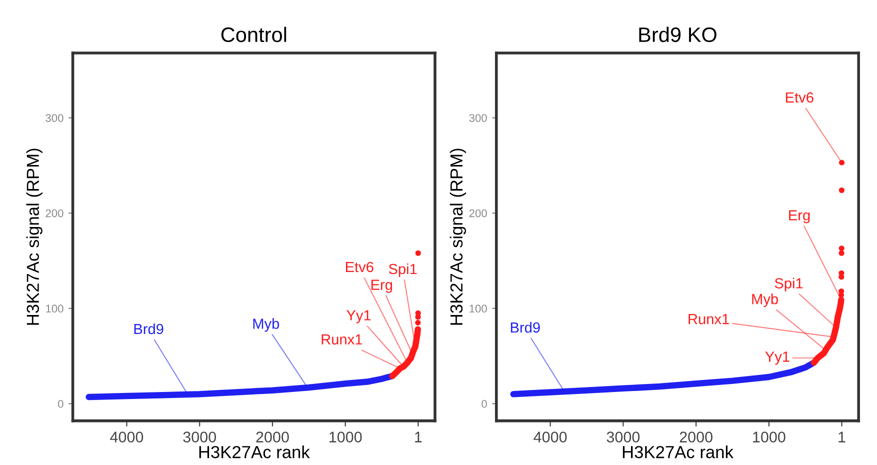  What do you see at coordinates (677, 34) in the screenshot?
I see `chart-title: Brd9 KO` at bounding box center [677, 34].